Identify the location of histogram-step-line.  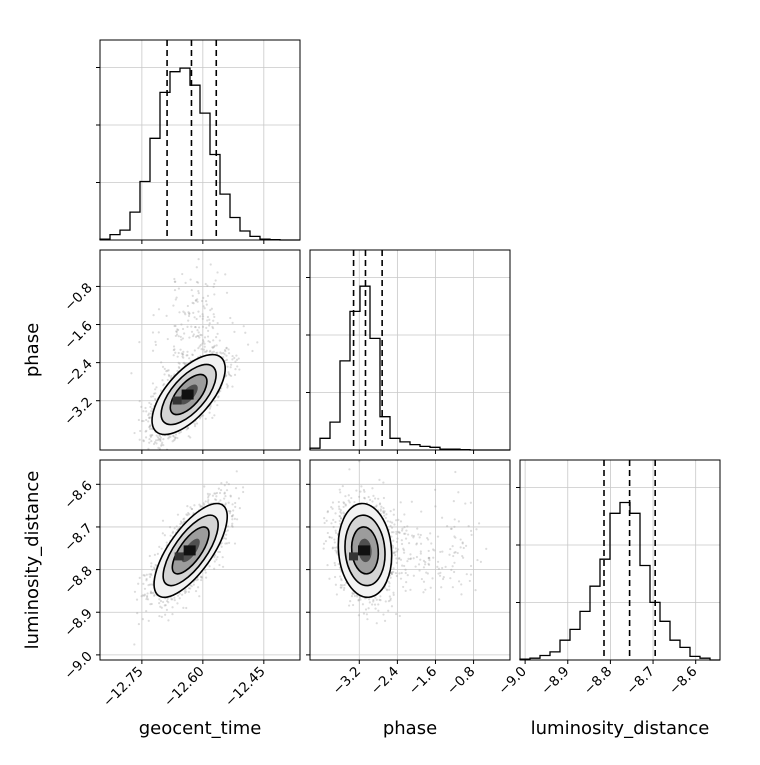
(620, 582).